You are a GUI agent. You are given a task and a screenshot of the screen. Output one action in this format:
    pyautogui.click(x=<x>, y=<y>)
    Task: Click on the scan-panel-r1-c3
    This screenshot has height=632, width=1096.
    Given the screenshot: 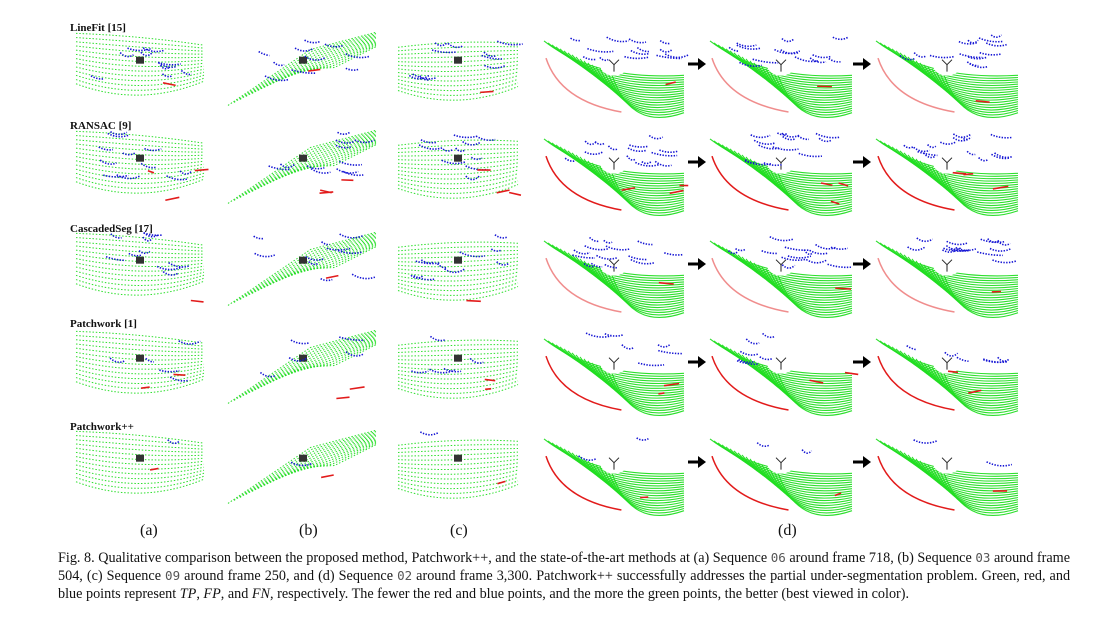 What is the action you would take?
    pyautogui.click(x=460, y=70)
    